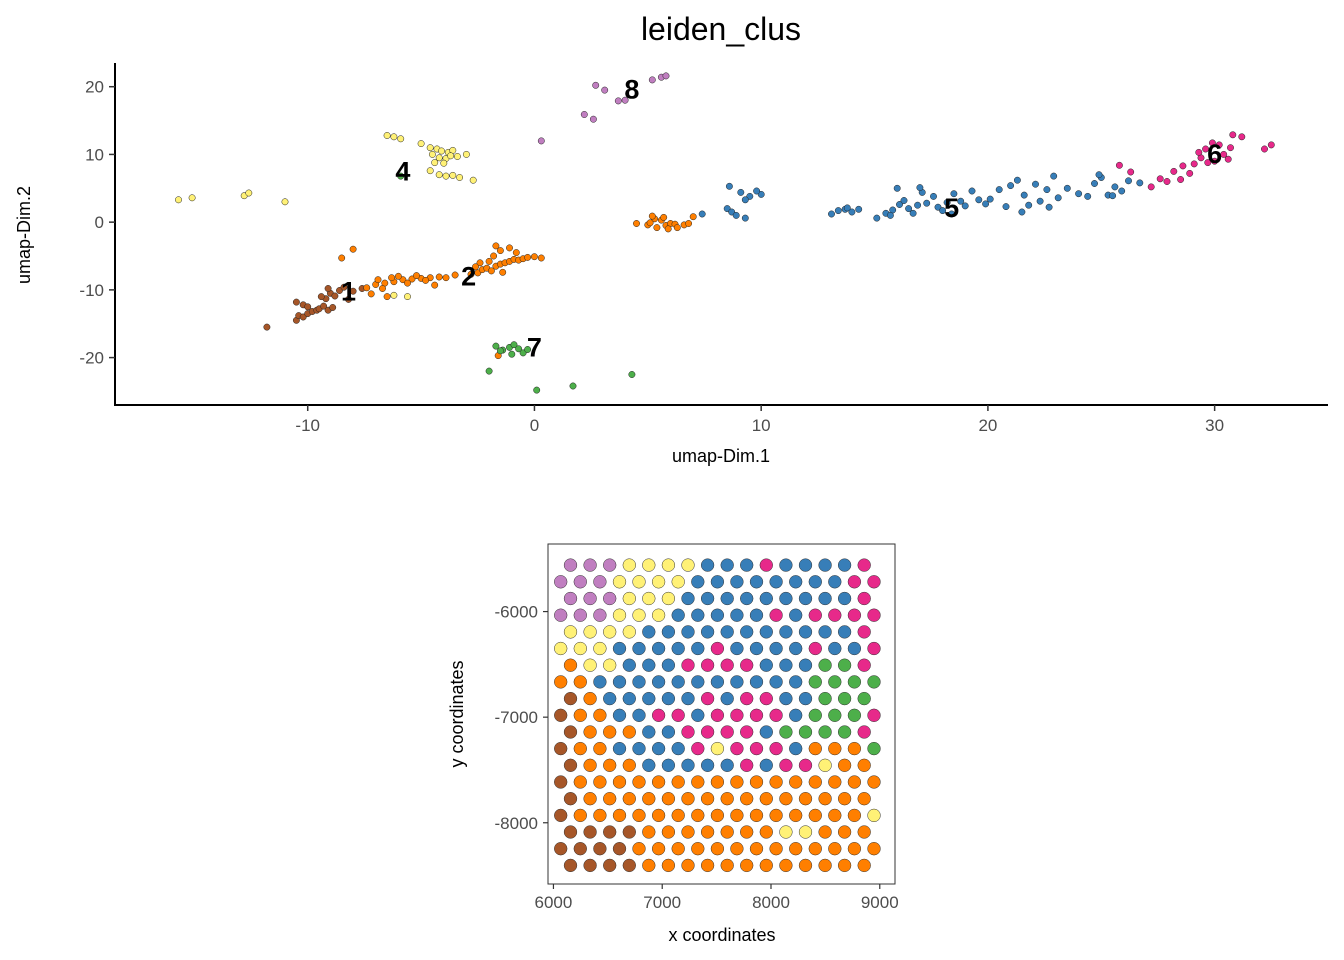 The width and height of the screenshot is (1344, 960). Describe the element at coordinates (717, 898) in the screenshot. I see `spatial-x-ticks: 6000 7000 8000 9000` at that location.